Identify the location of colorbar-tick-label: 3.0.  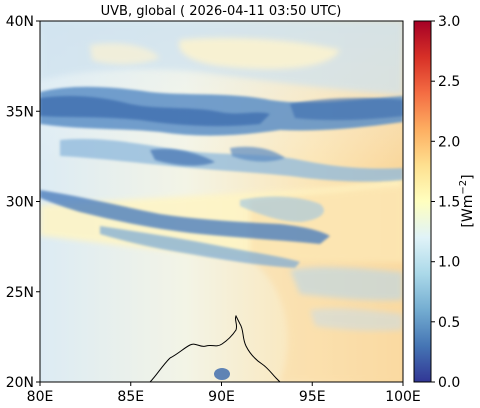
(449, 22).